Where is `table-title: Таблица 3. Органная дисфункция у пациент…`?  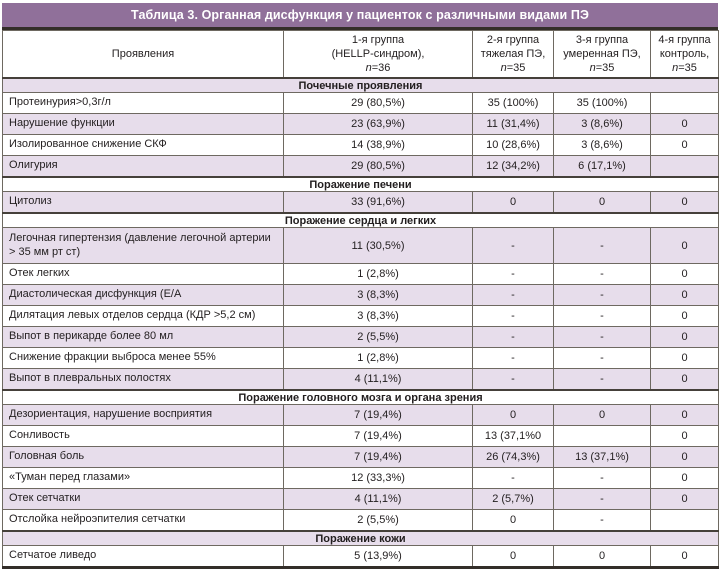
table-title: Таблица 3. Органная дисфункция у пациент… is located at coordinates (360, 16).